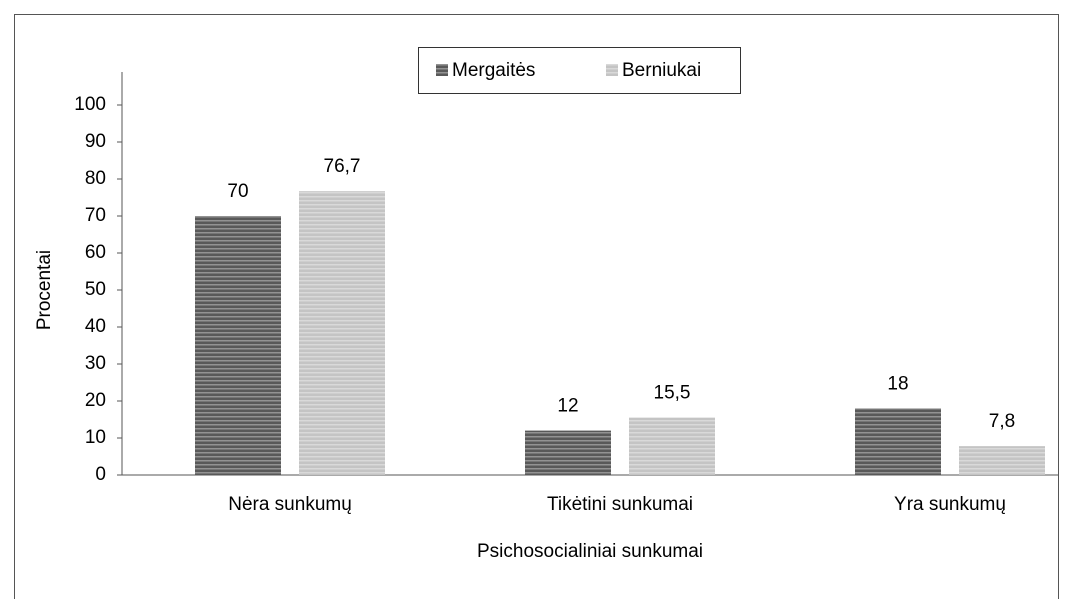 The width and height of the screenshot is (1074, 599). I want to click on data-label: 70, so click(237, 191).